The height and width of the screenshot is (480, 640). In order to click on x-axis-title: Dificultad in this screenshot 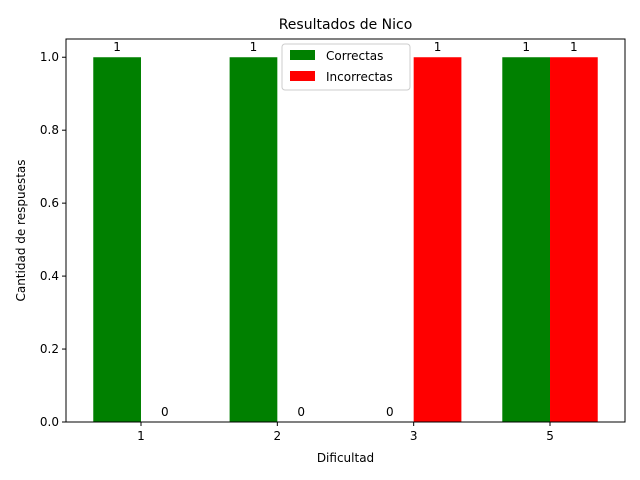, I will do `click(345, 458)`.